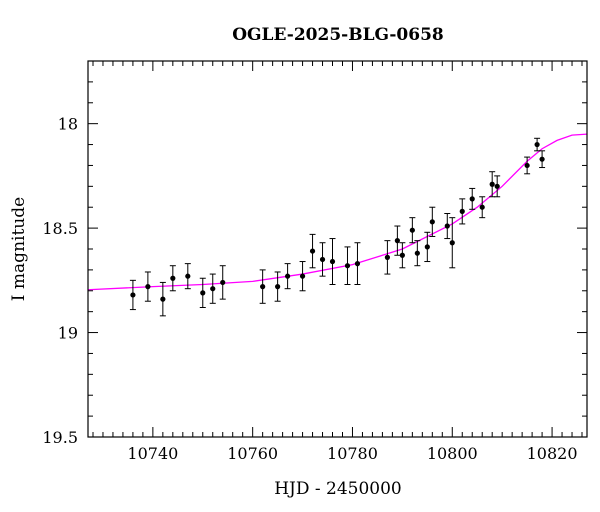 This screenshot has height=512, width=600. Describe the element at coordinates (68, 333) in the screenshot. I see `y-tick-label: 19` at that location.